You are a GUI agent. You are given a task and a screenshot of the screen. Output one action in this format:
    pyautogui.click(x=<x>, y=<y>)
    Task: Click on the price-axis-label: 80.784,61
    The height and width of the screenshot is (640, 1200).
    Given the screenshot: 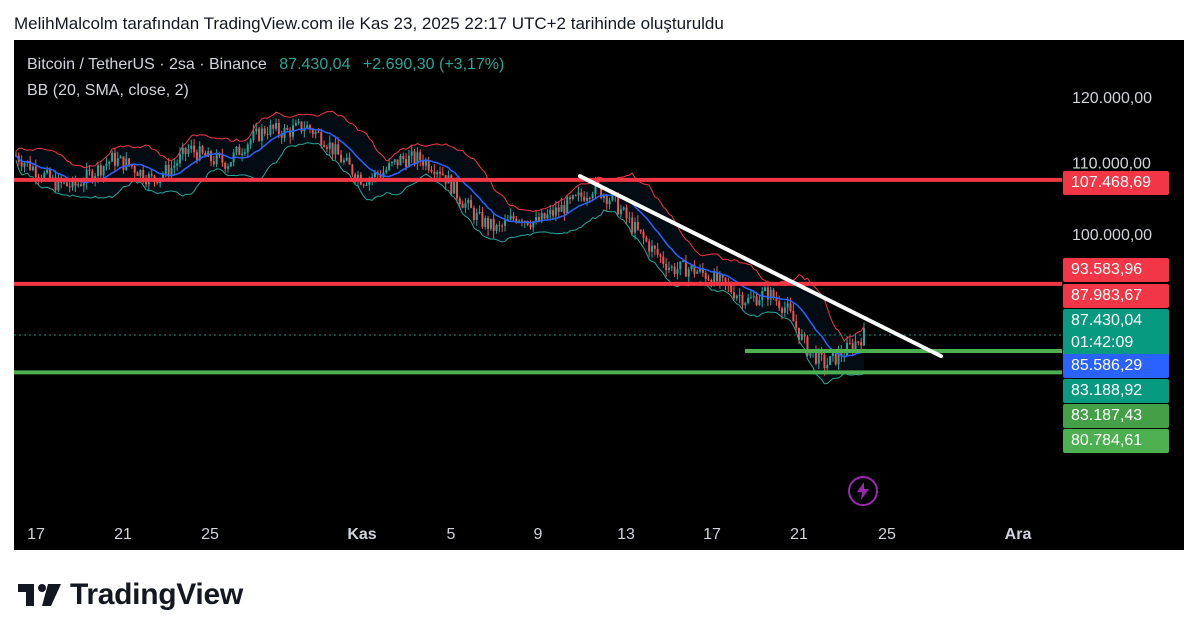 What is the action you would take?
    pyautogui.click(x=1116, y=441)
    